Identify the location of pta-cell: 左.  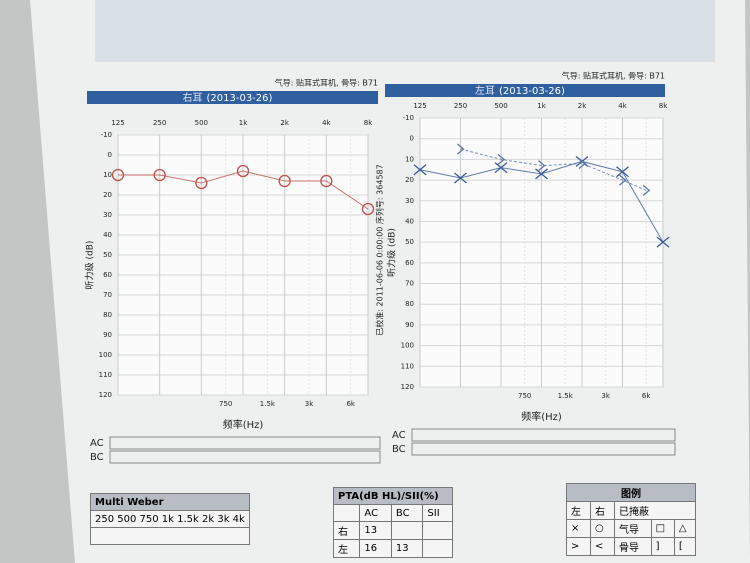
(346, 548).